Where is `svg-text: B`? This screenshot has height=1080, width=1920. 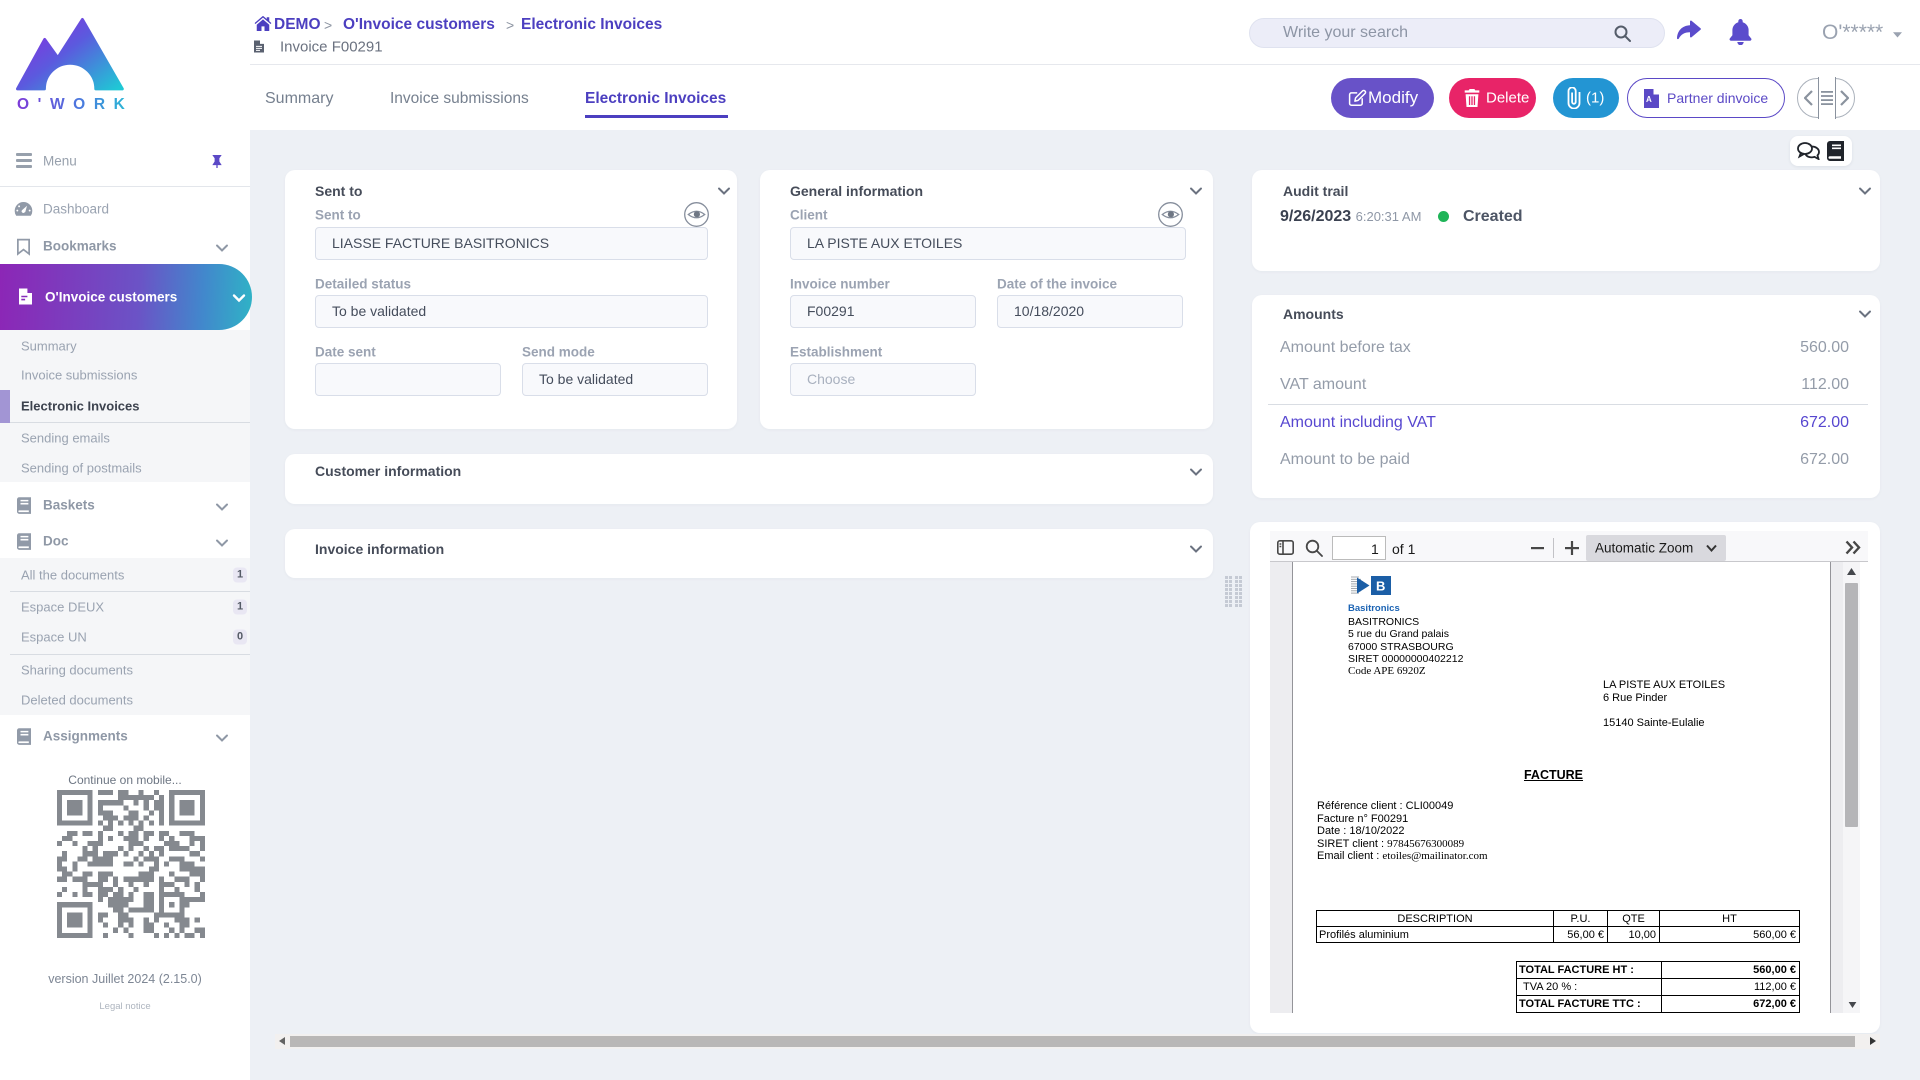
svg-text: B is located at coordinates (1380, 586).